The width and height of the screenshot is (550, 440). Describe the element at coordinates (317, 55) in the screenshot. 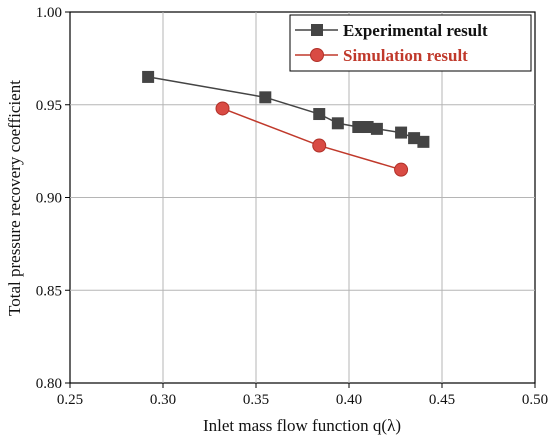

I see `legend-marker-circle` at that location.